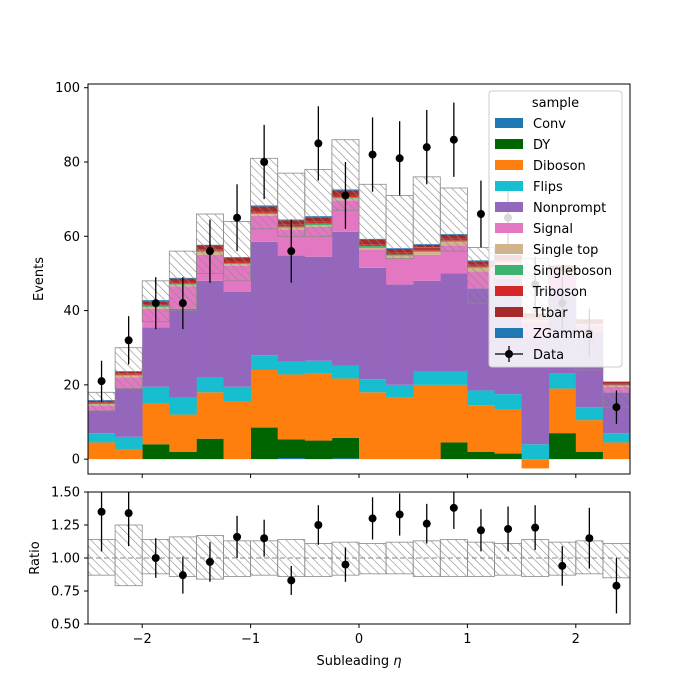 The width and height of the screenshot is (700, 700). Describe the element at coordinates (427, 251) in the screenshot. I see `bar-singleboson` at that location.